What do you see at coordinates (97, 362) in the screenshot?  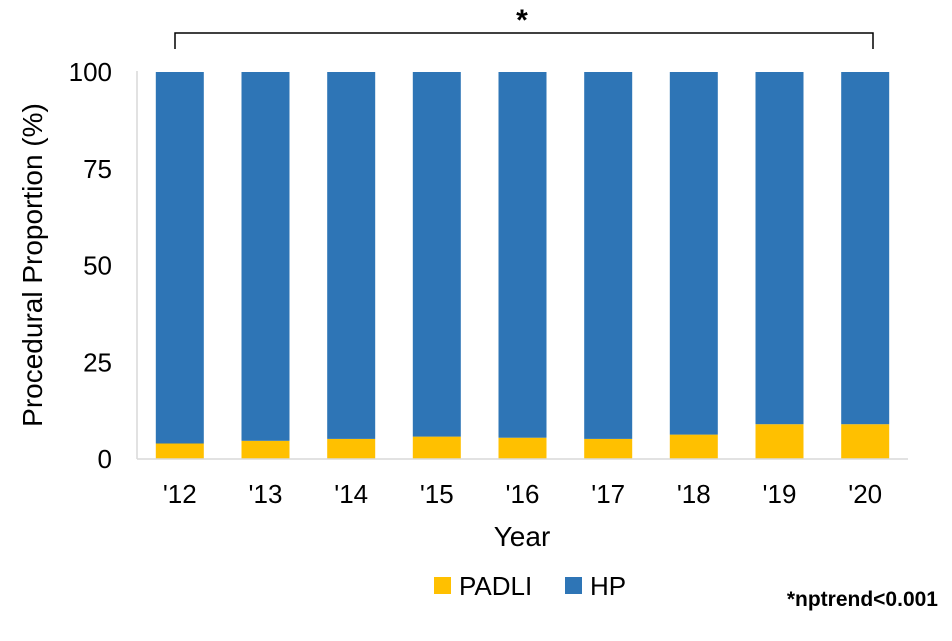 I see `y-tick-label: 25` at bounding box center [97, 362].